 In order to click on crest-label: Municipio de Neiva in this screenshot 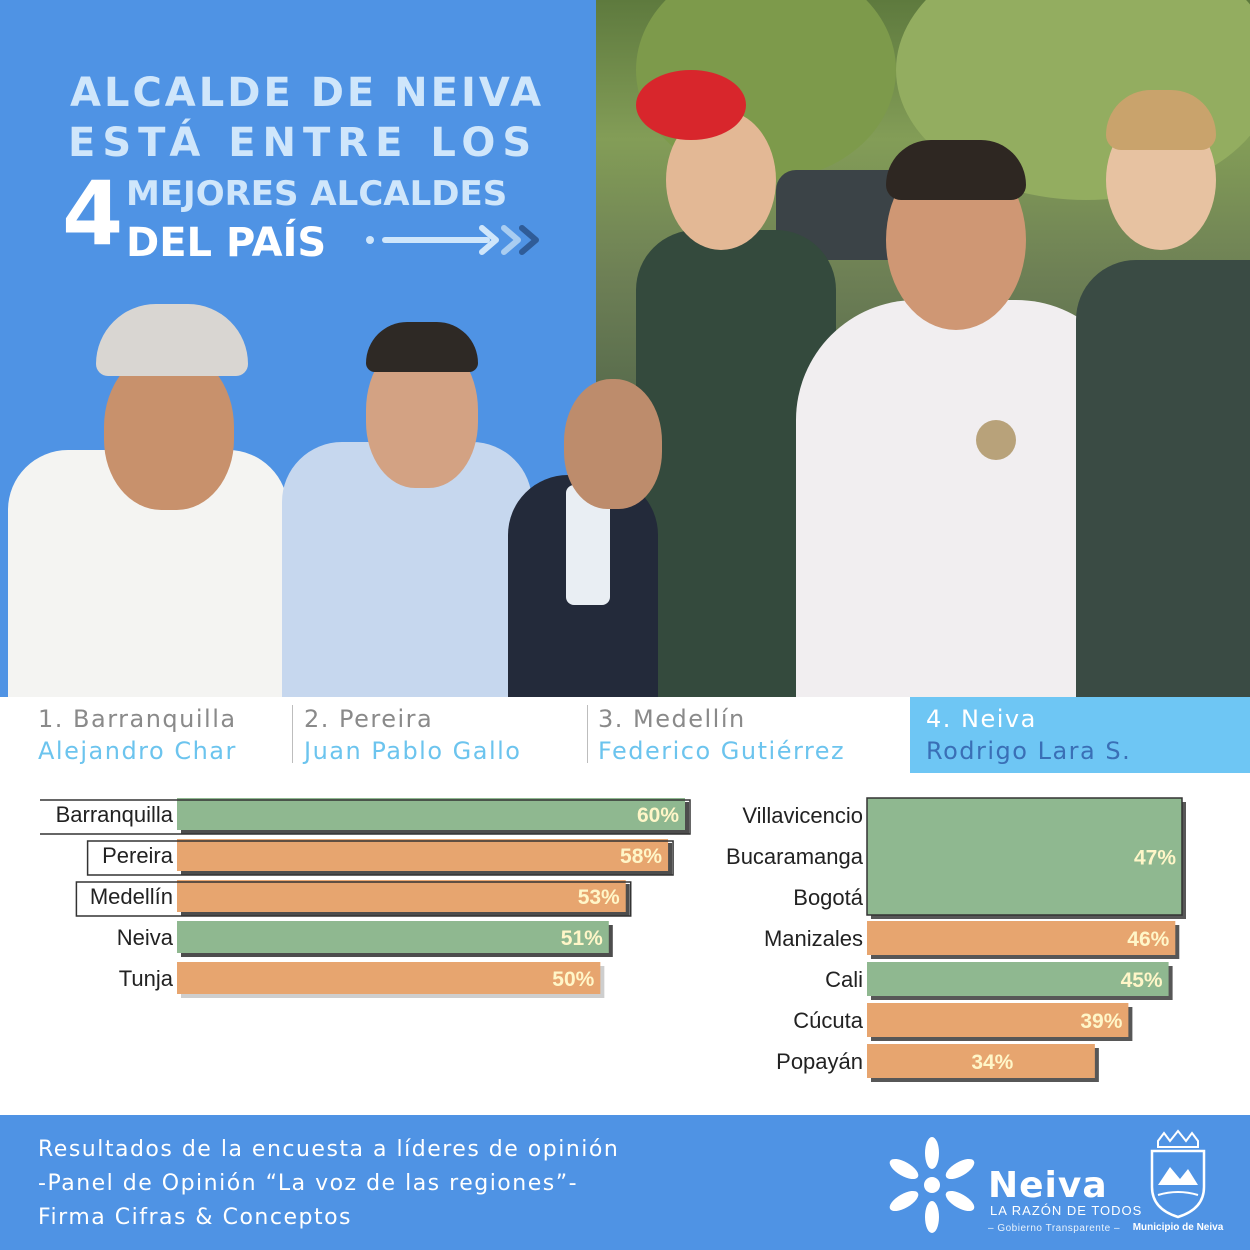, I will do `click(1178, 1227)`.